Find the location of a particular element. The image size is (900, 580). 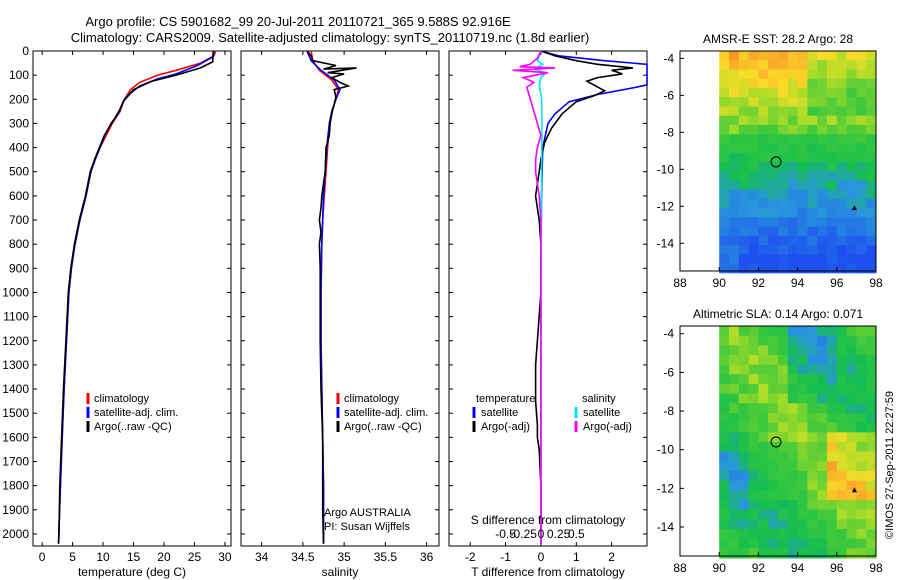

x-tick-label: 88 is located at coordinates (680, 568).